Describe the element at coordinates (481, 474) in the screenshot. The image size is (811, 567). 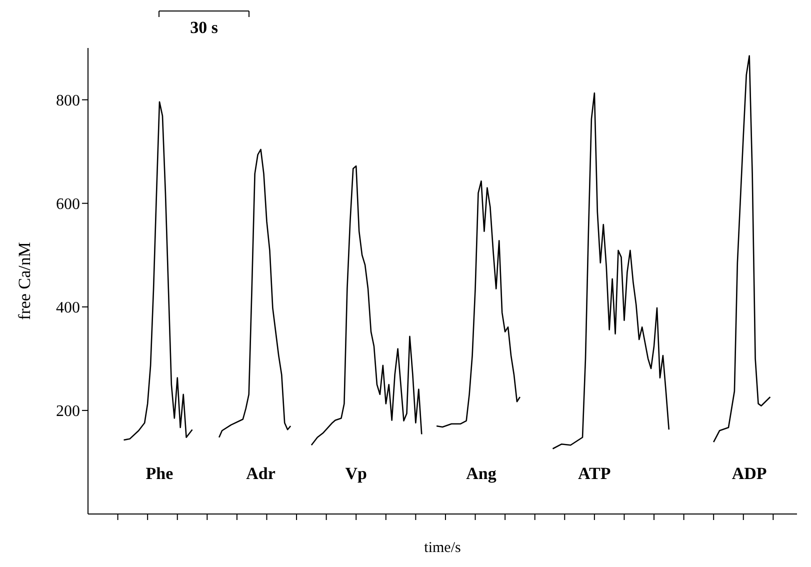
I see `text: Ang` at that location.